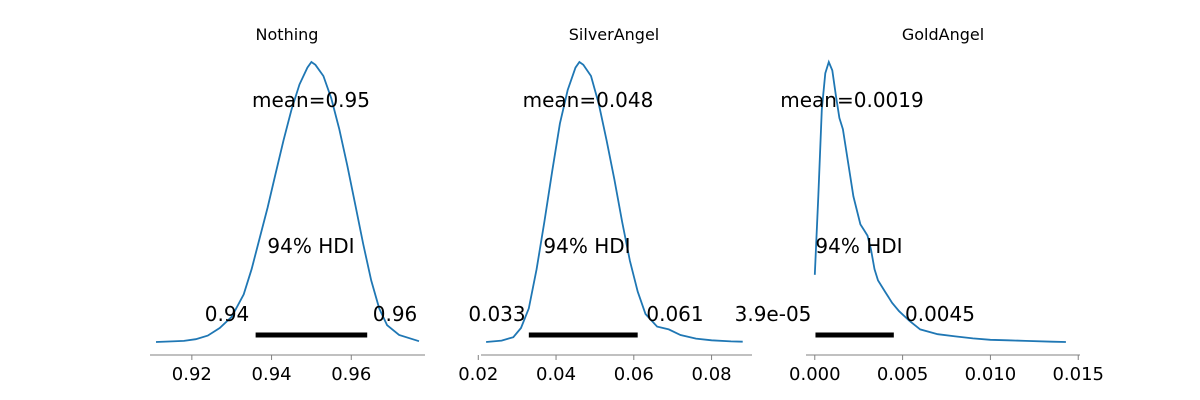 The width and height of the screenshot is (1200, 400). What do you see at coordinates (674, 314) in the screenshot?
I see `hdi-upper-label: 0.061` at bounding box center [674, 314].